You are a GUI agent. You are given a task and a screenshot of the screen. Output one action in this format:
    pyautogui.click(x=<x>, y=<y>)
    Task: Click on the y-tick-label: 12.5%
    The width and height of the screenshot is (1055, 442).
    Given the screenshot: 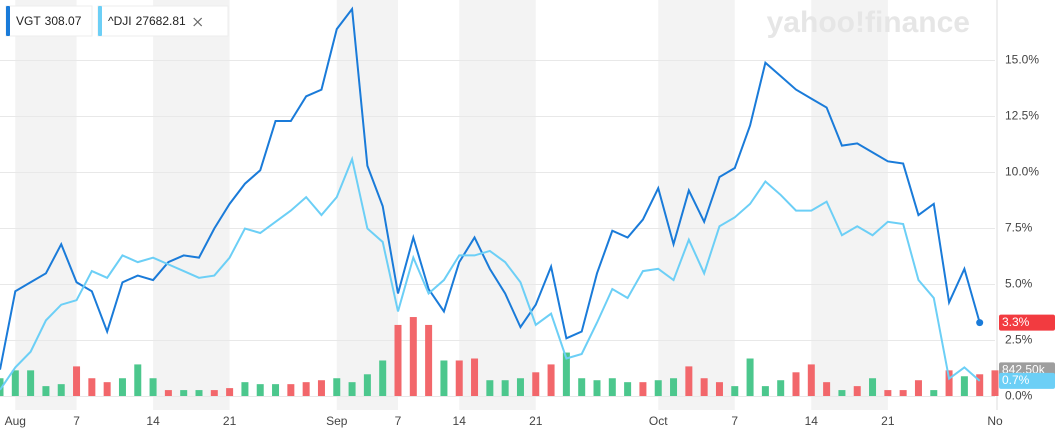 What is the action you would take?
    pyautogui.click(x=1022, y=116)
    